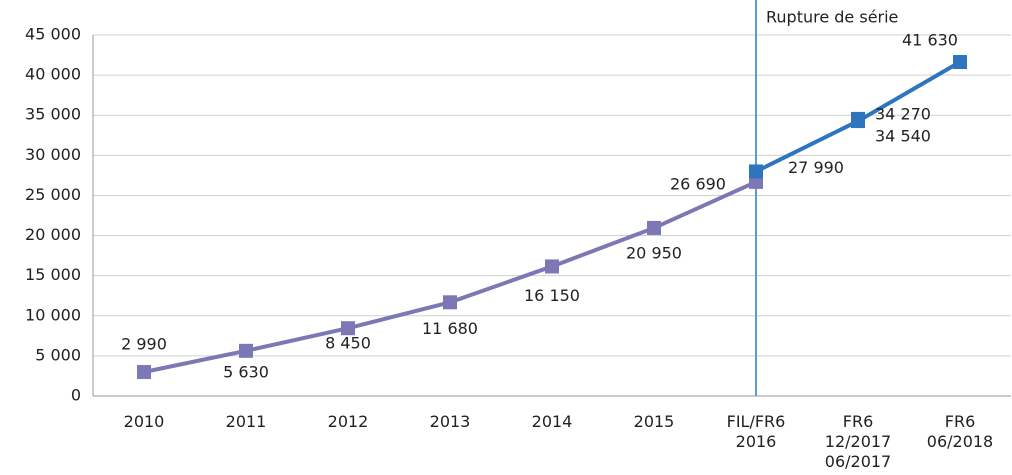 This screenshot has width=1012, height=475. Describe the element at coordinates (348, 343) in the screenshot. I see `data-label: 8 450` at that location.